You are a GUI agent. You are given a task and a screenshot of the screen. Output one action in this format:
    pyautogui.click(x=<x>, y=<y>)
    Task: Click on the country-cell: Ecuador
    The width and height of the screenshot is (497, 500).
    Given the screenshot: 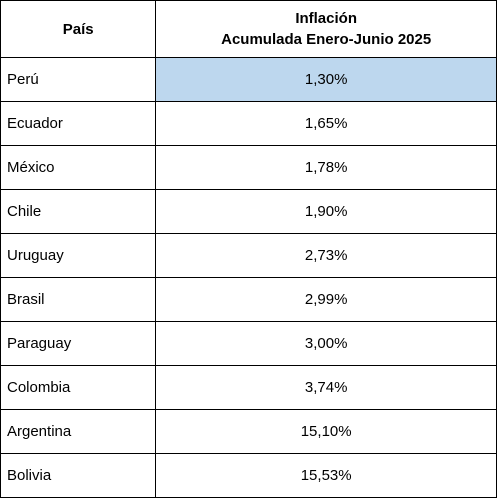 What is the action you would take?
    pyautogui.click(x=78, y=123)
    